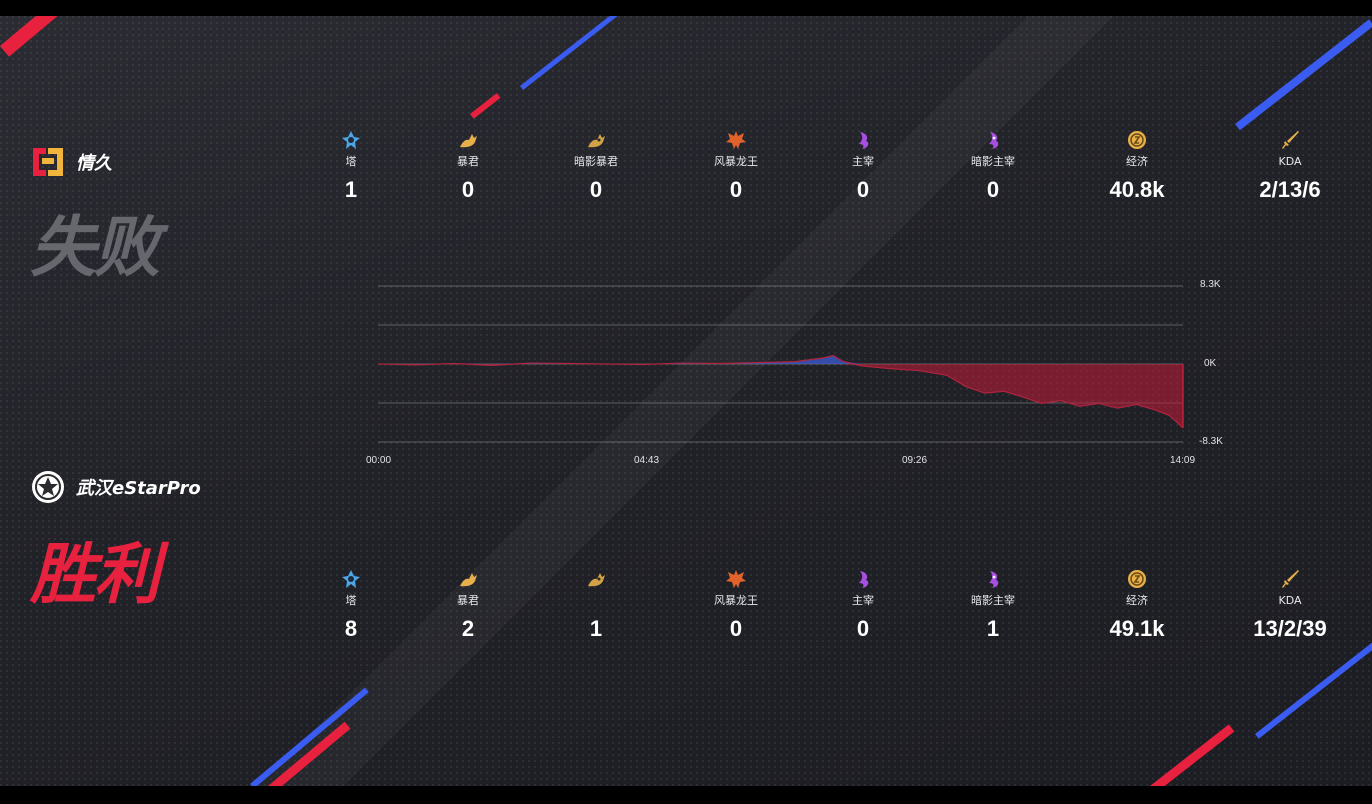  Describe the element at coordinates (48, 487) in the screenshot. I see `team-logo-estar` at that location.